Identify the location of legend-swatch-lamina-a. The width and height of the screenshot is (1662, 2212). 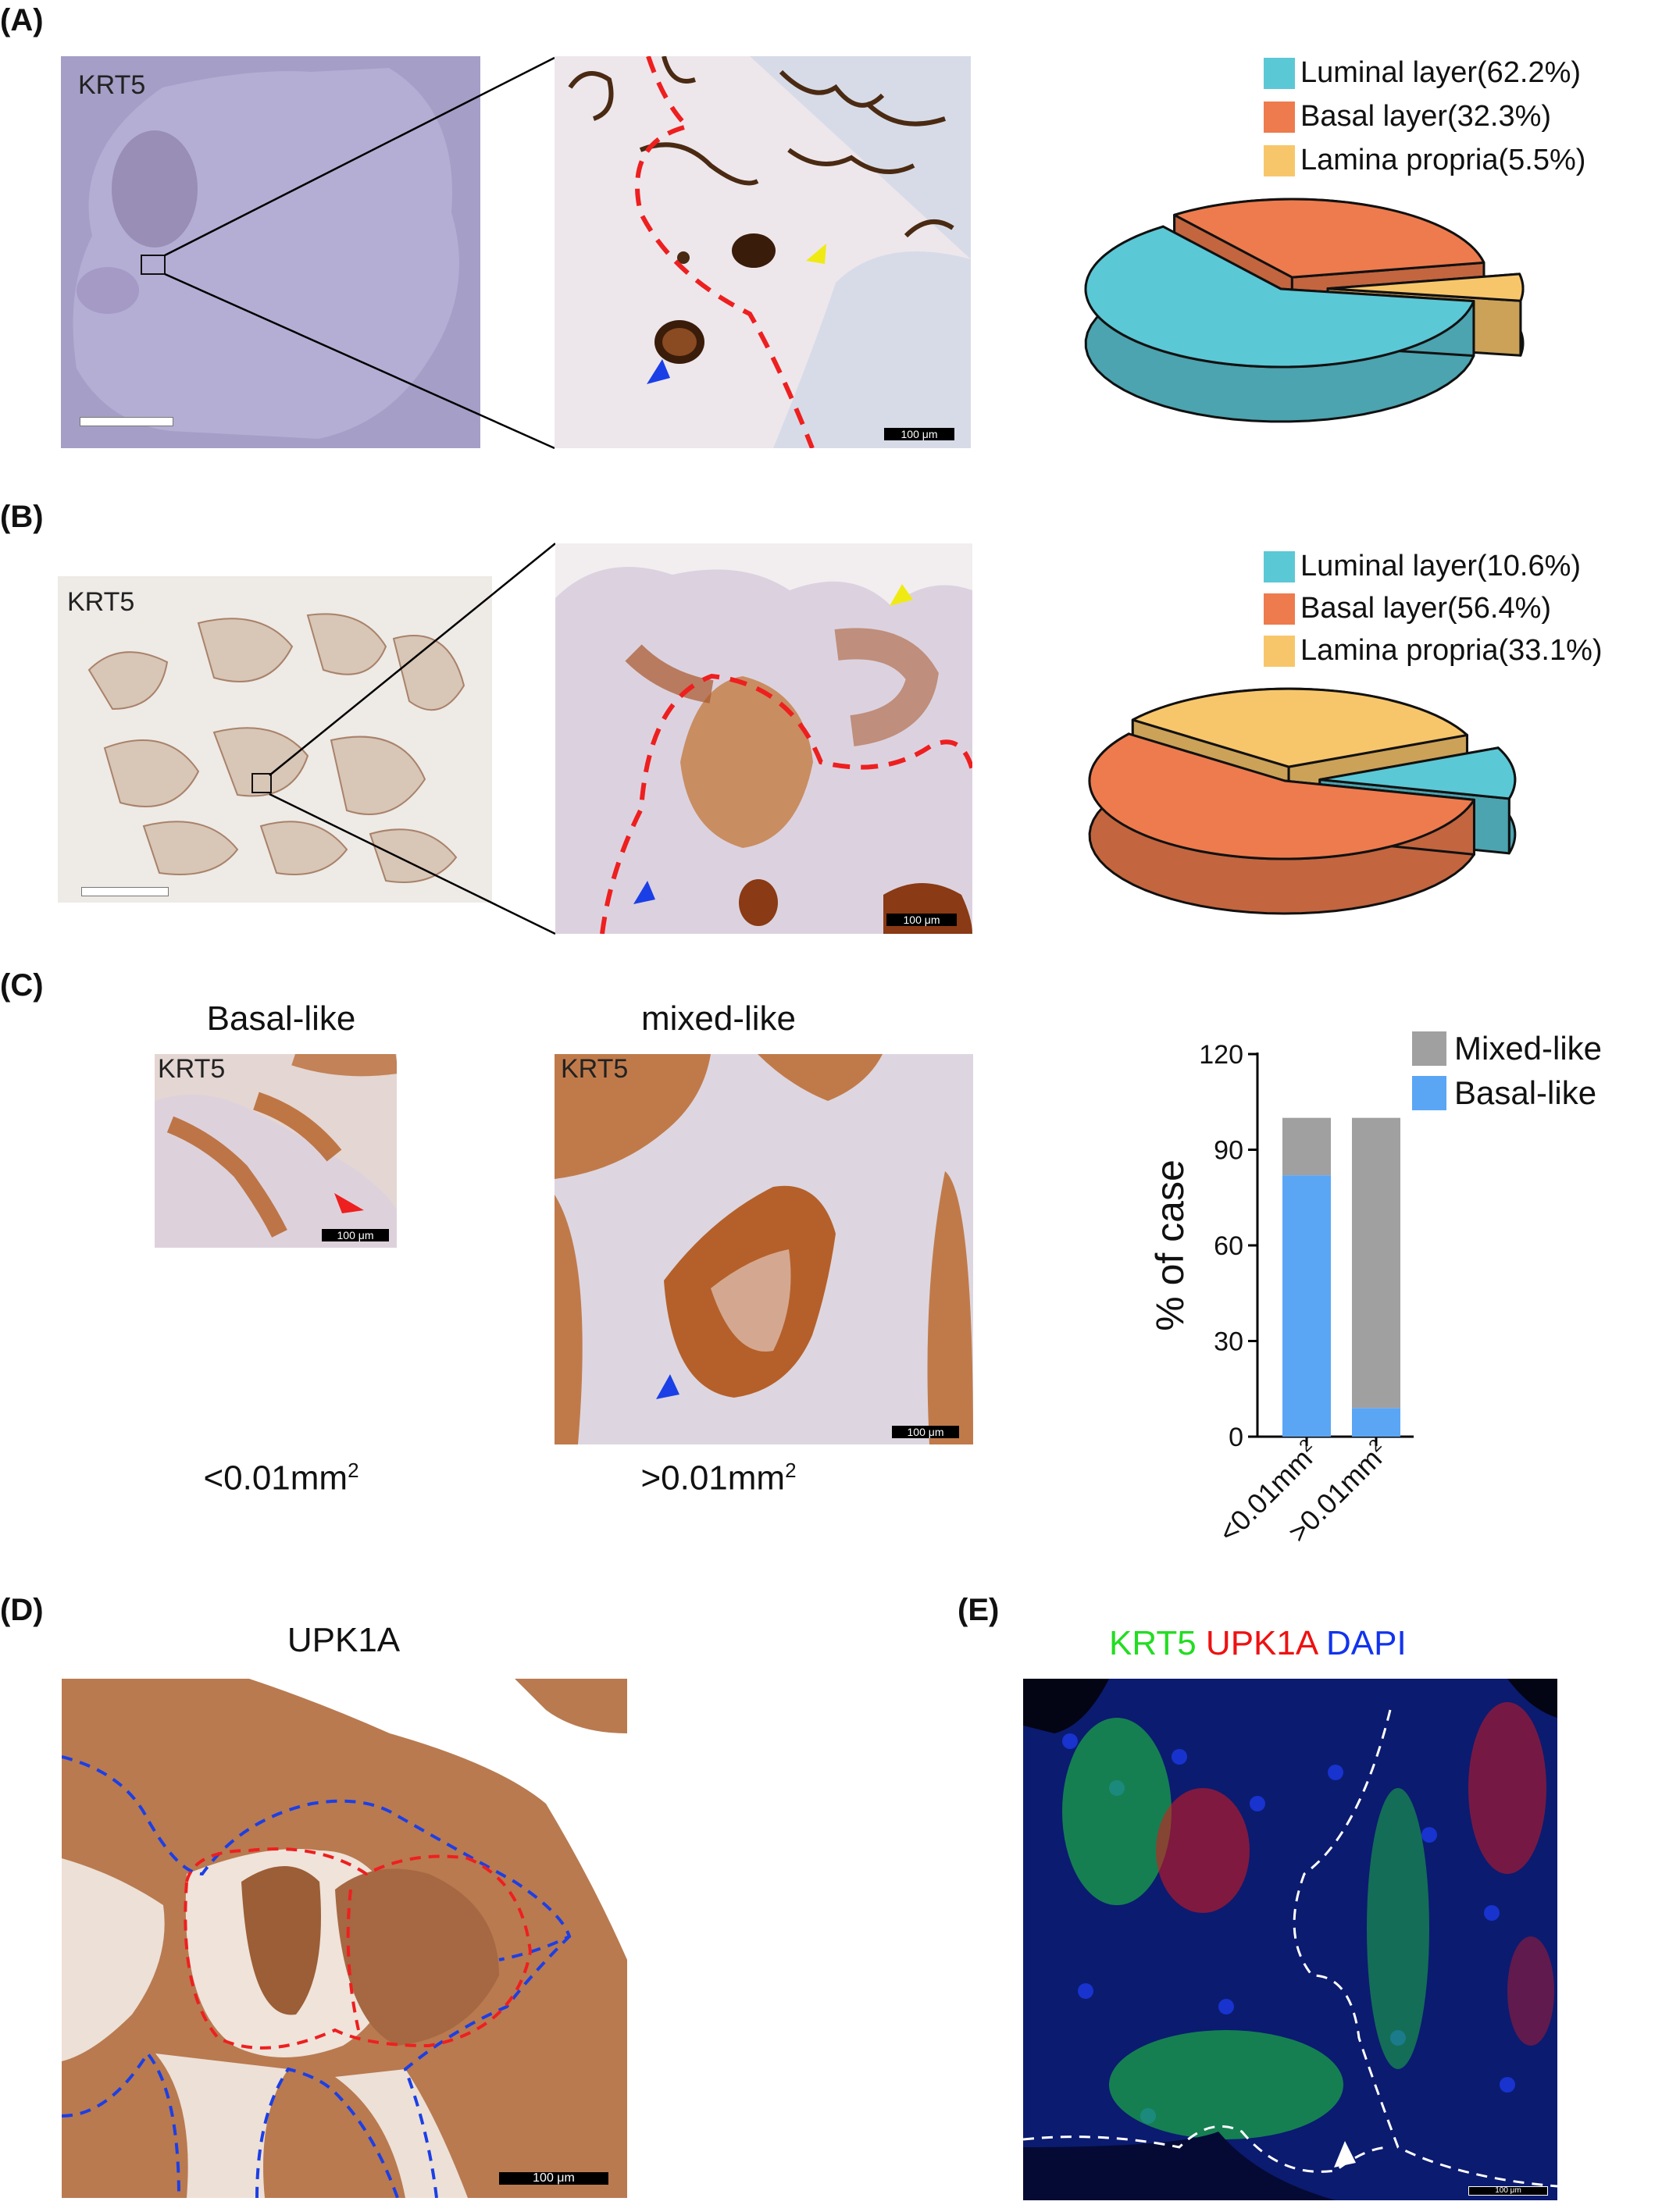
(1279, 161).